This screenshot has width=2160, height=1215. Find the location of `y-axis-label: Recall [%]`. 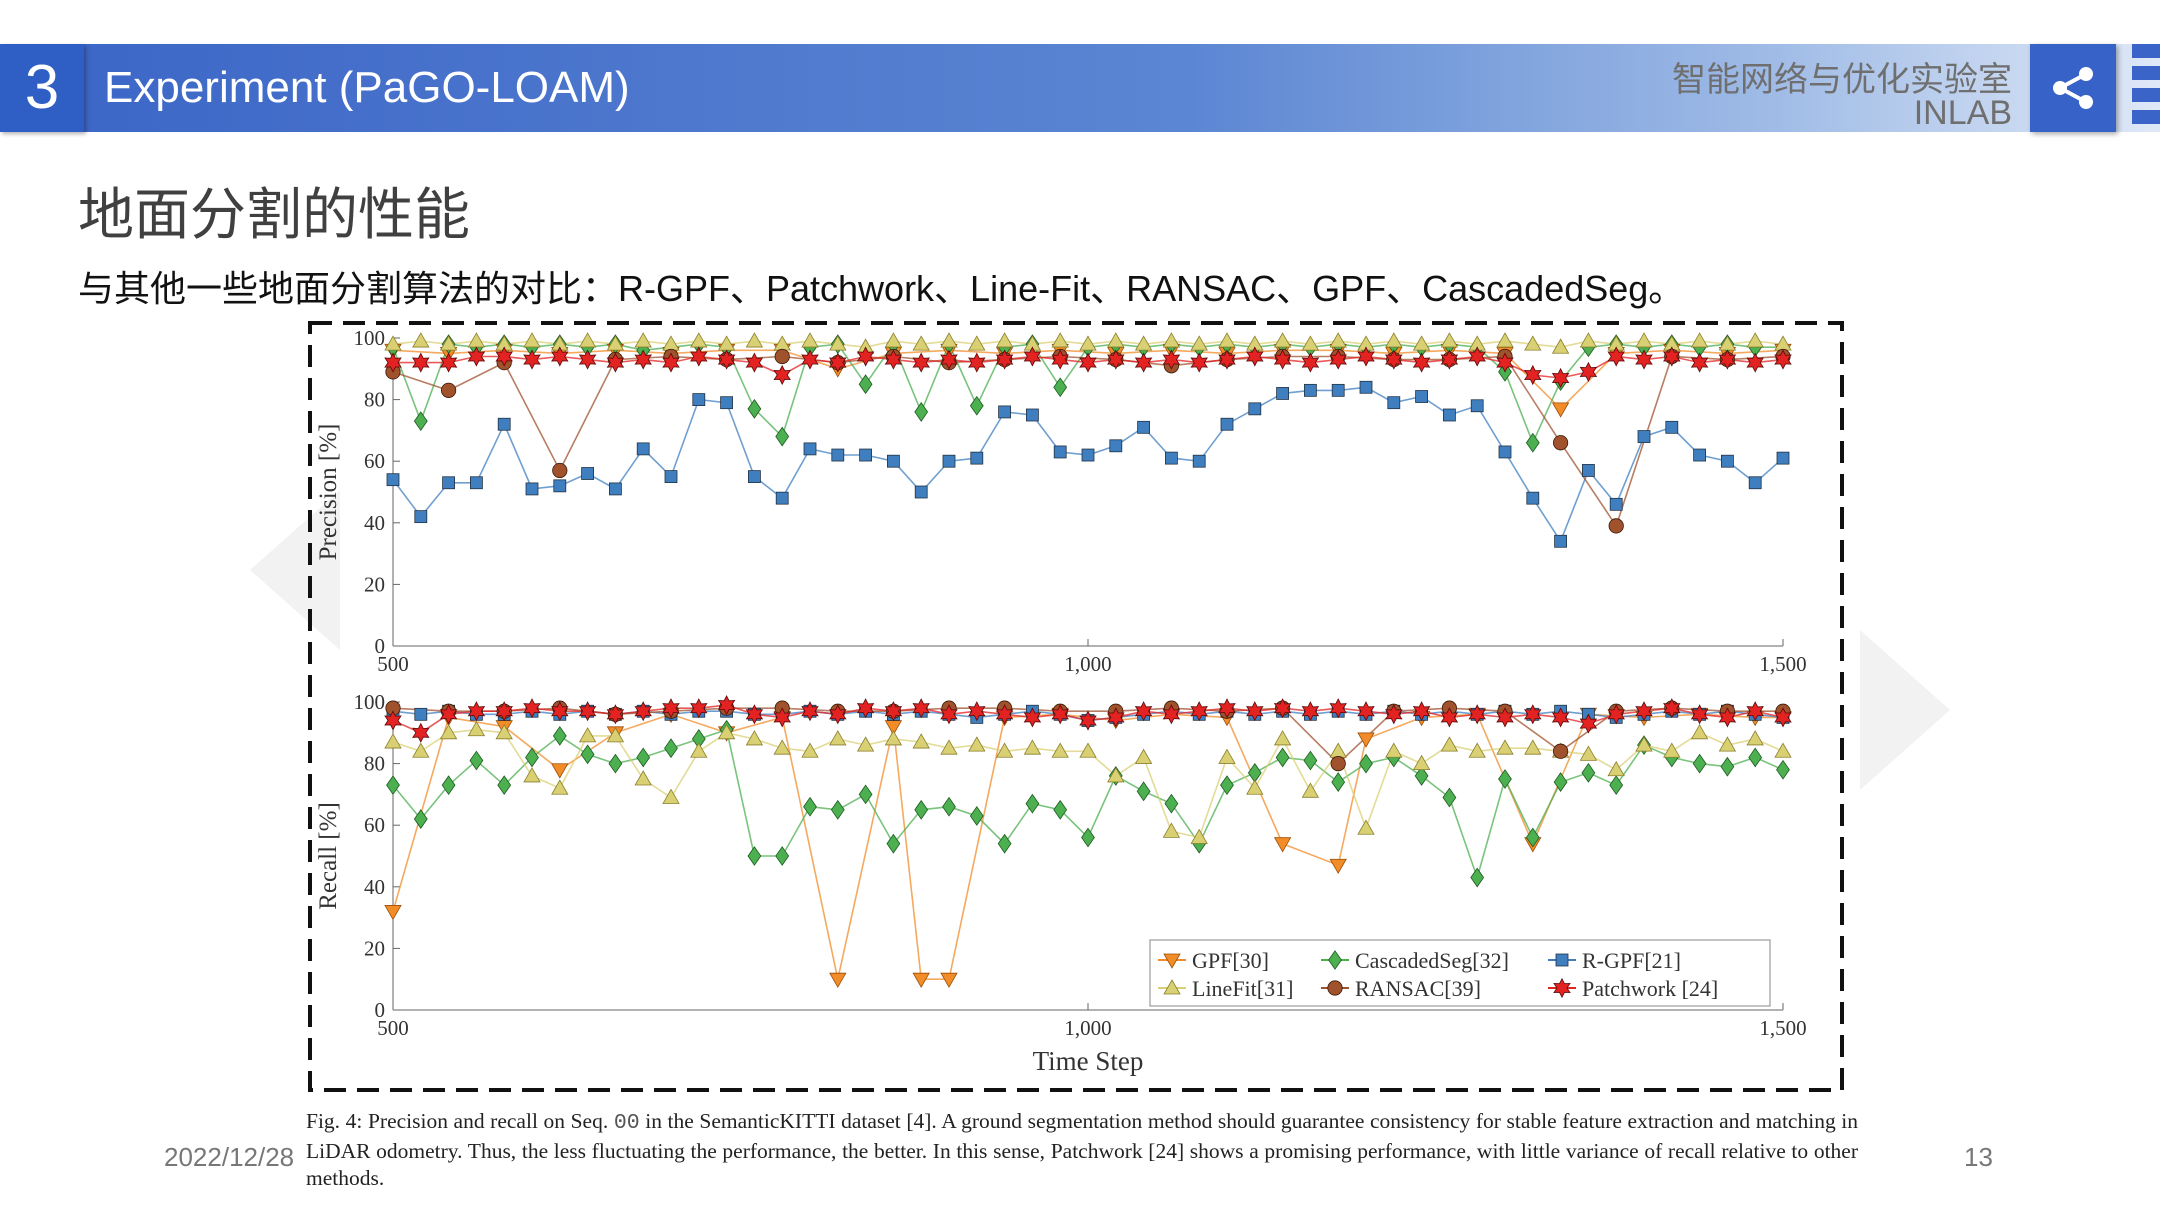

y-axis-label: Recall [%] is located at coordinates (328, 856).